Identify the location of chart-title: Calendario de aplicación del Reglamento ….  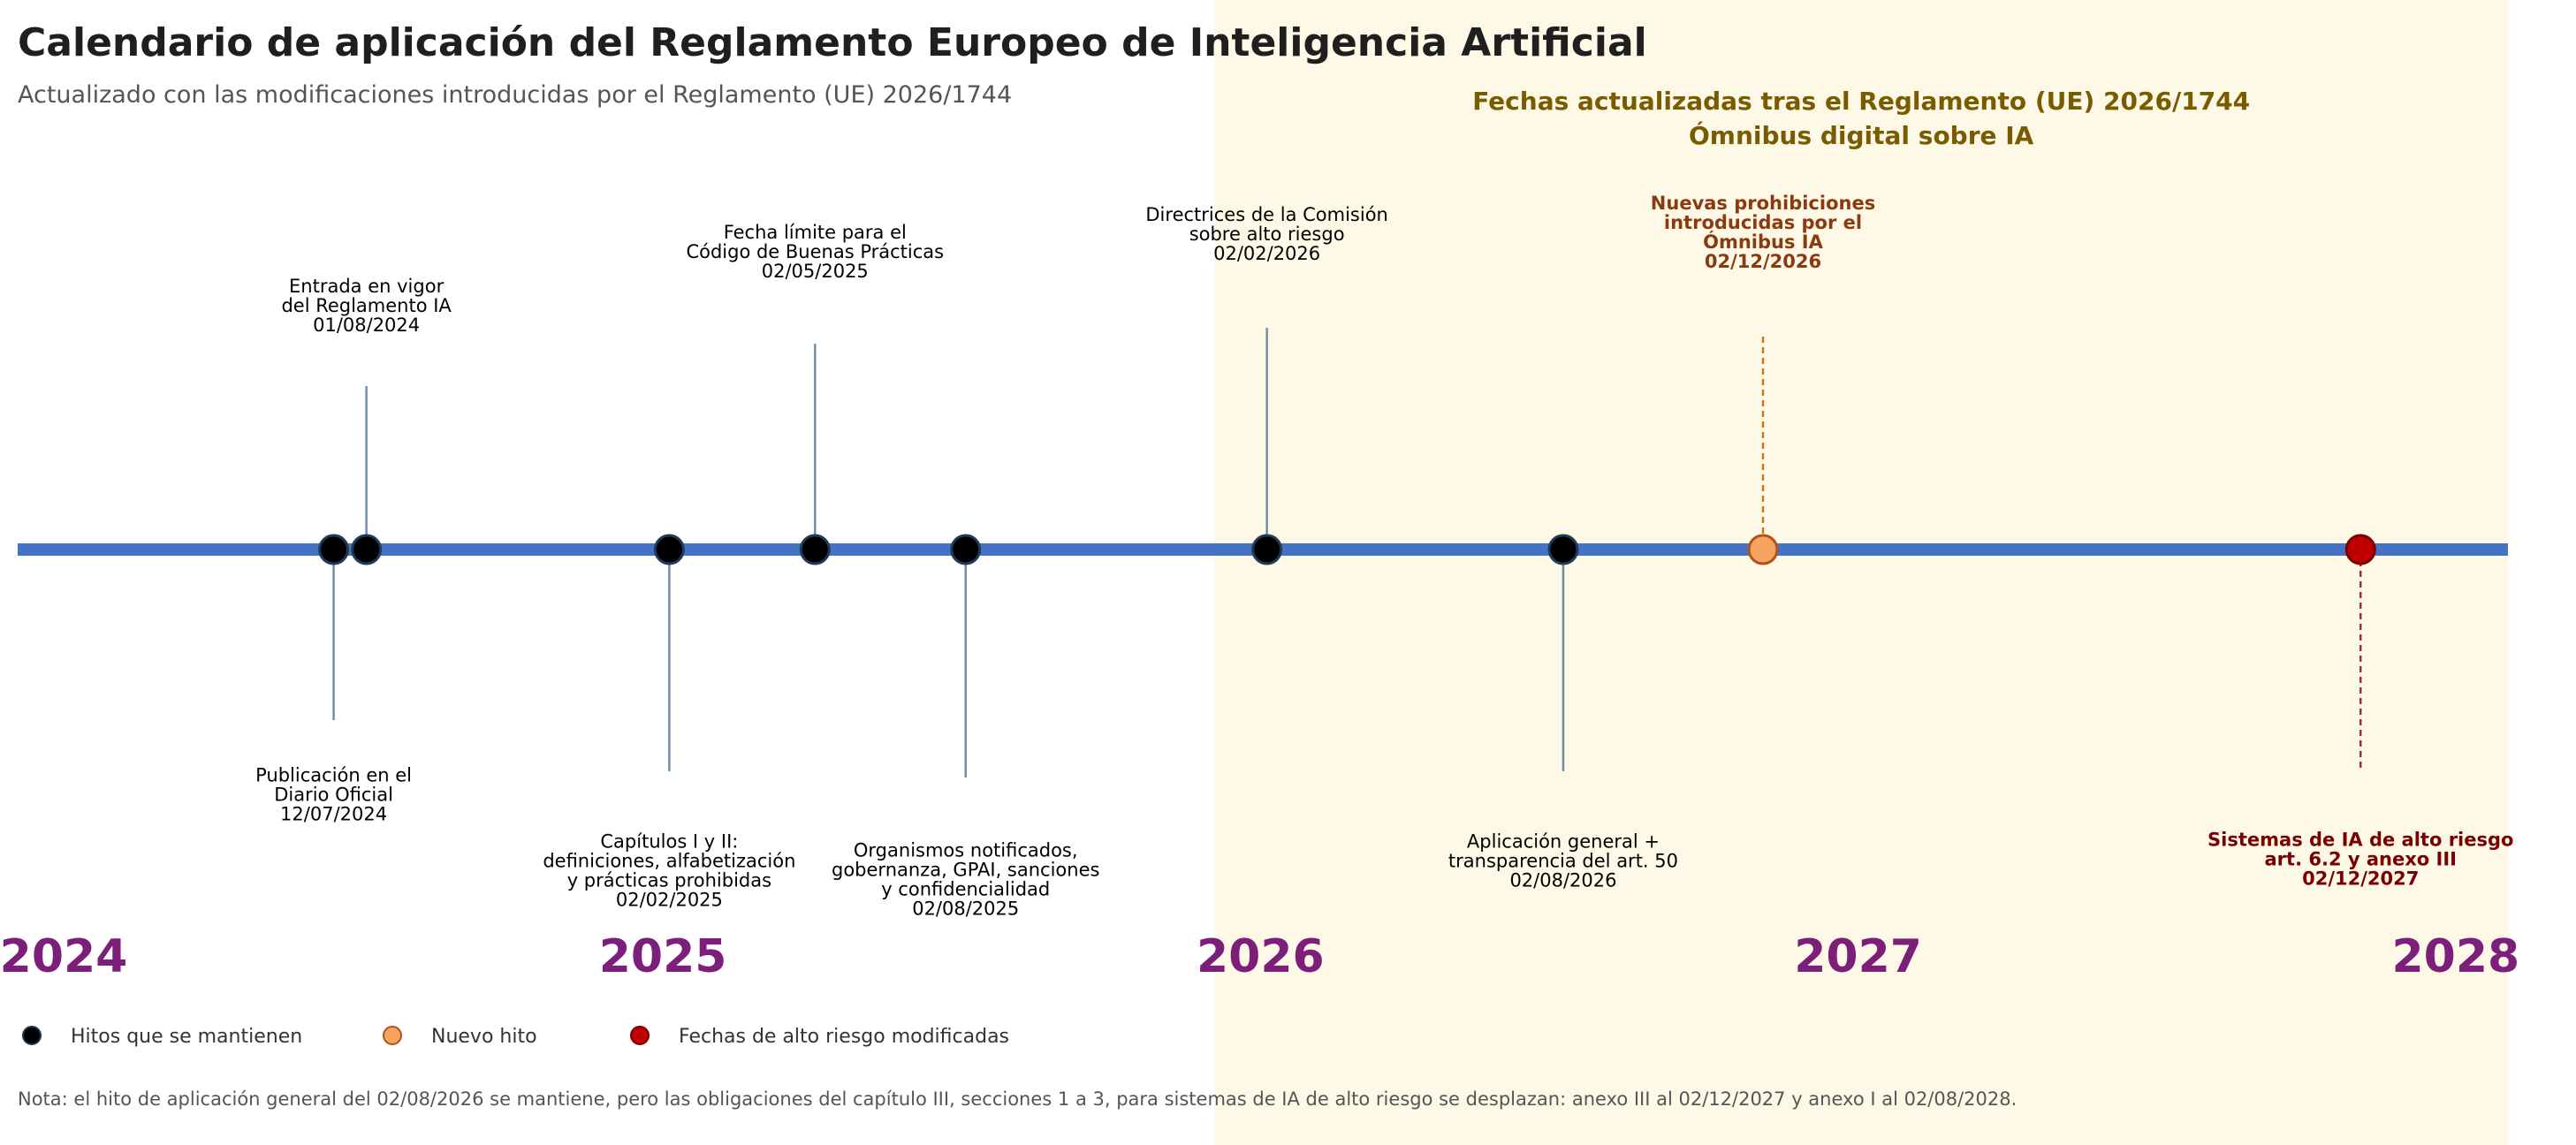
(832, 42).